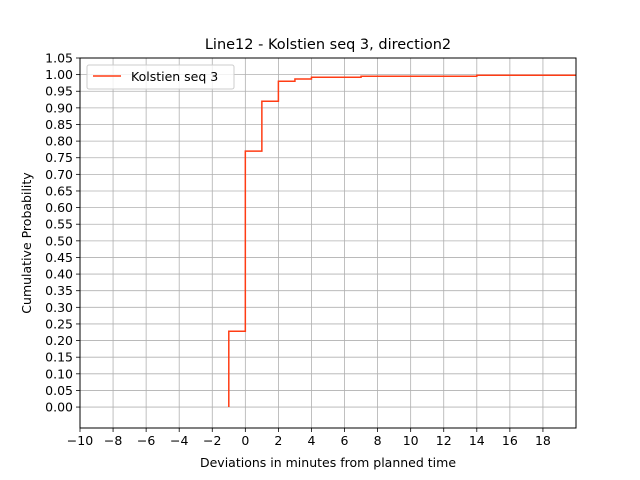 The height and width of the screenshot is (480, 640). I want to click on y-tick-label: 0.55, so click(59, 224).